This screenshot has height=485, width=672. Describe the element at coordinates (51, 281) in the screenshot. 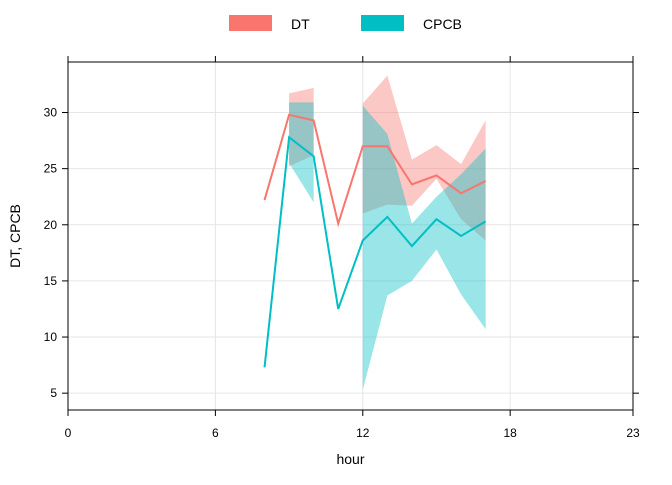

I see `y-tick-label: 15` at that location.